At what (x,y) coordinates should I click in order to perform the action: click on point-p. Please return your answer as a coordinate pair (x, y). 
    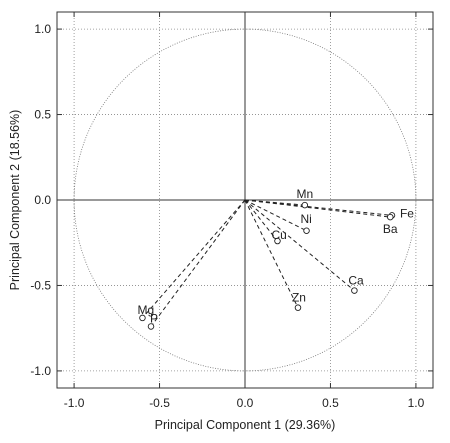
    Looking at the image, I should click on (151, 326).